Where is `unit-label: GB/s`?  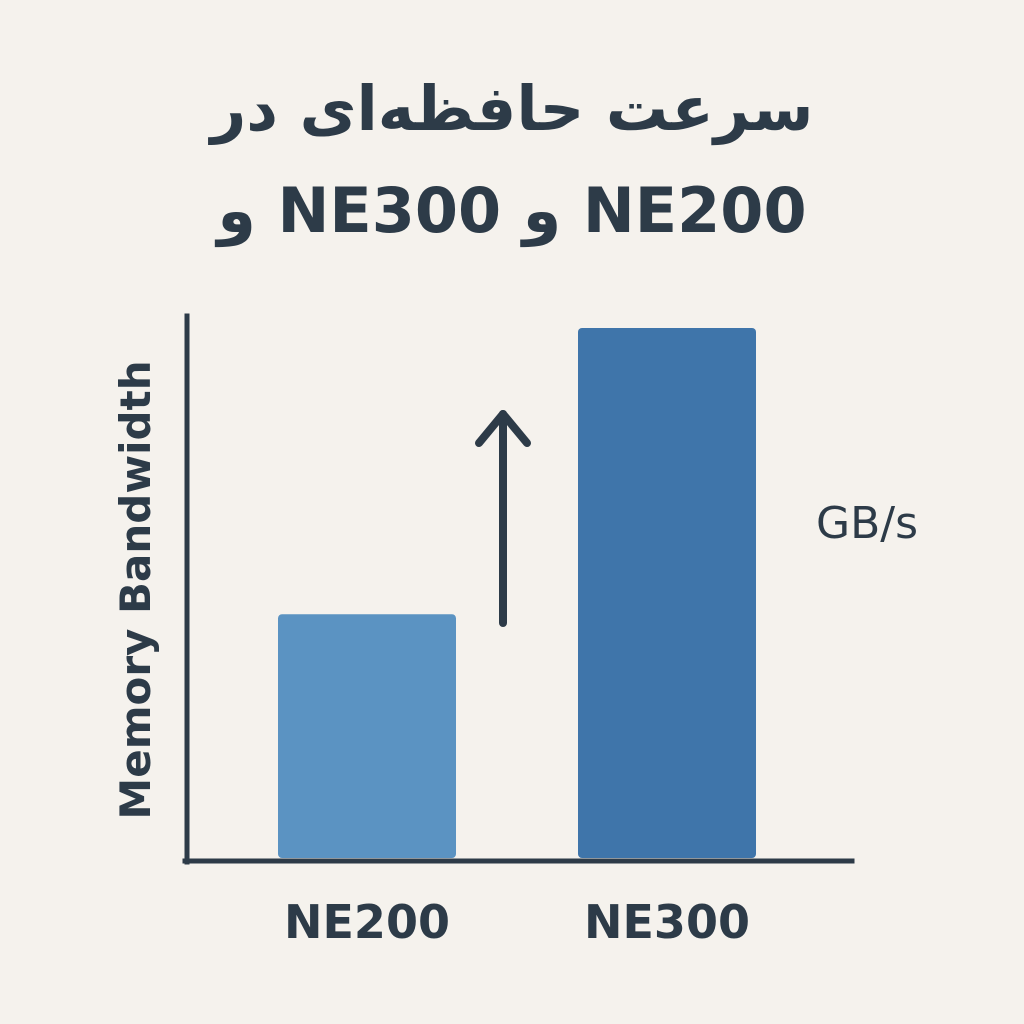
unit-label: GB/s is located at coordinates (867, 523).